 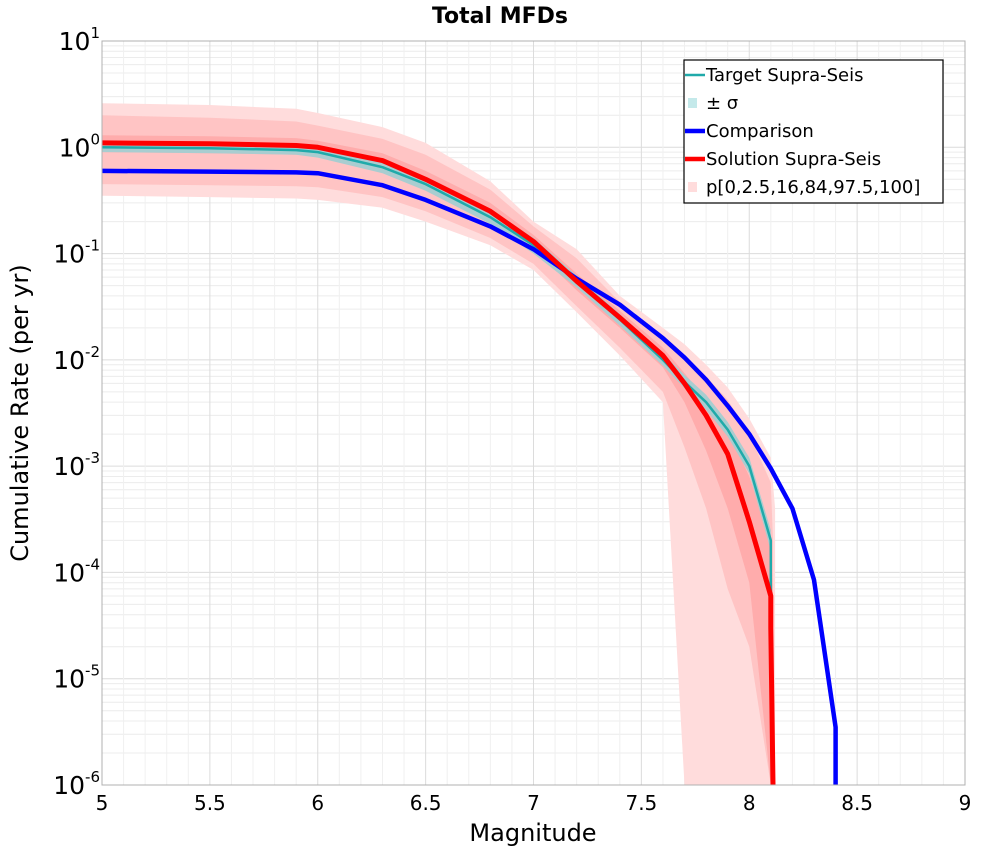 I want to click on x-tick-label: 6.5, so click(x=426, y=803).